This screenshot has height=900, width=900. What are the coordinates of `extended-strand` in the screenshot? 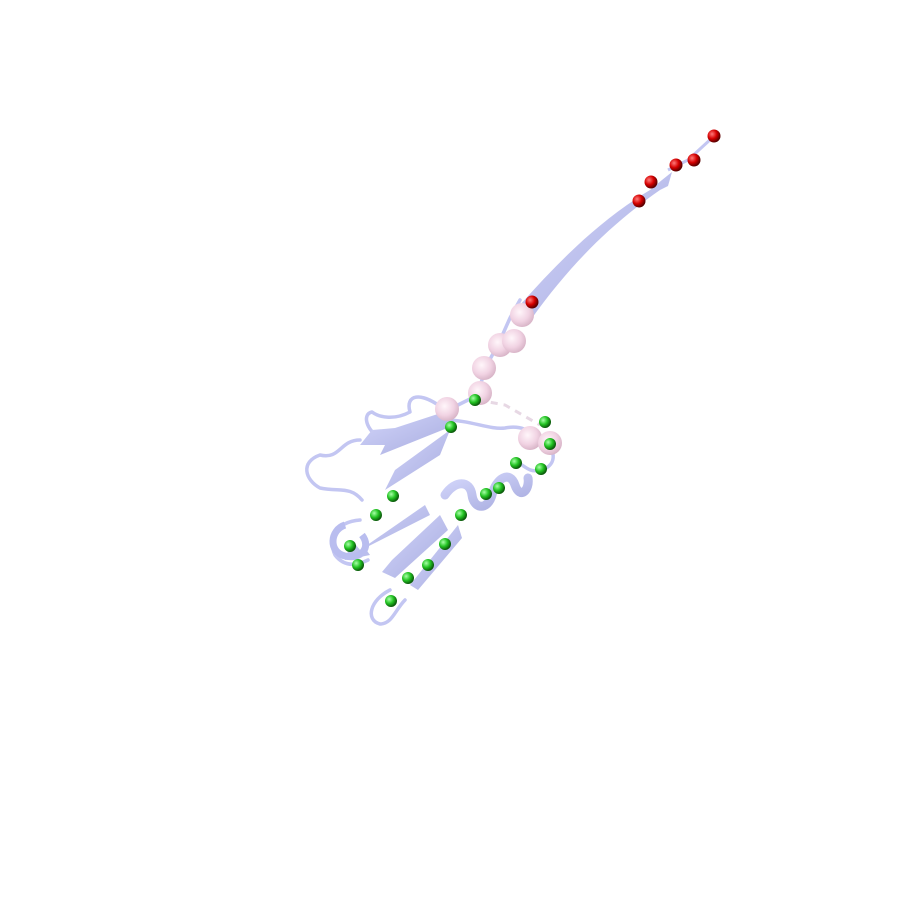 It's located at (617, 227).